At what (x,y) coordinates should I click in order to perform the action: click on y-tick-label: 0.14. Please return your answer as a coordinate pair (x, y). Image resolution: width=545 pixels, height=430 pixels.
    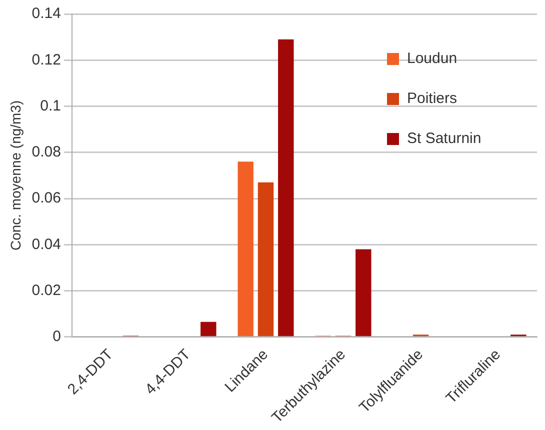
    Looking at the image, I should click on (46, 13).